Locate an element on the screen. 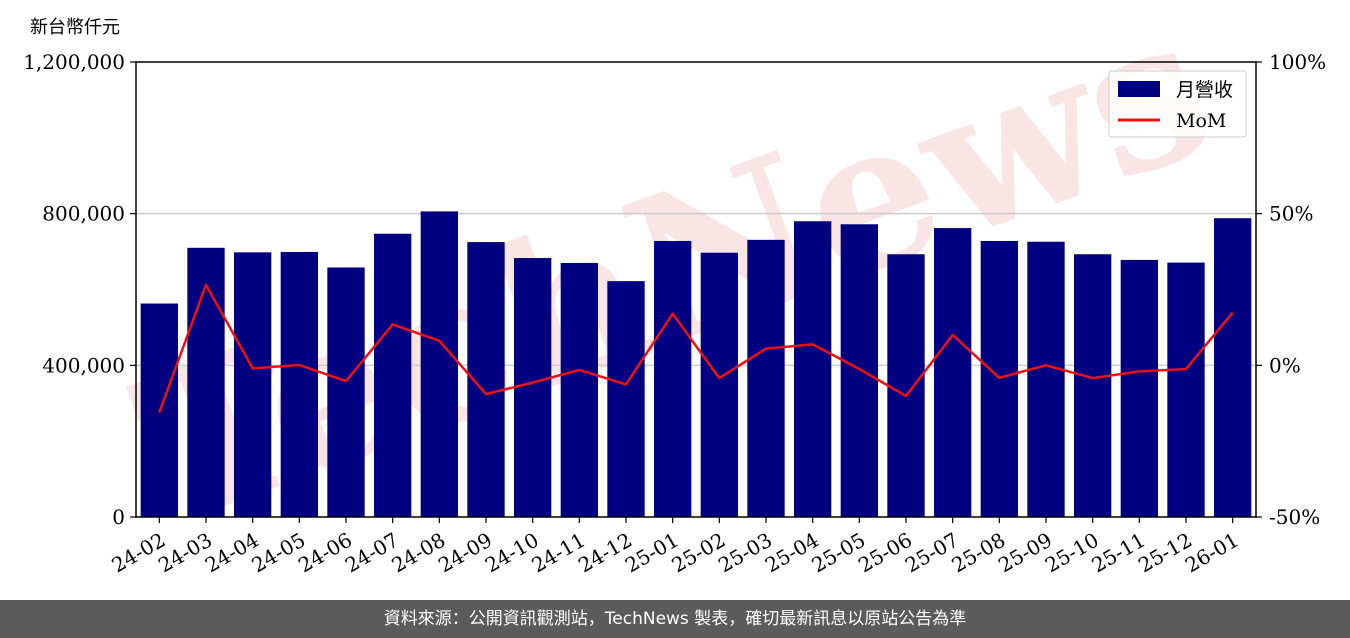 The width and height of the screenshot is (1350, 638). x-tick-label-26-01: 26-01 is located at coordinates (1212, 553).